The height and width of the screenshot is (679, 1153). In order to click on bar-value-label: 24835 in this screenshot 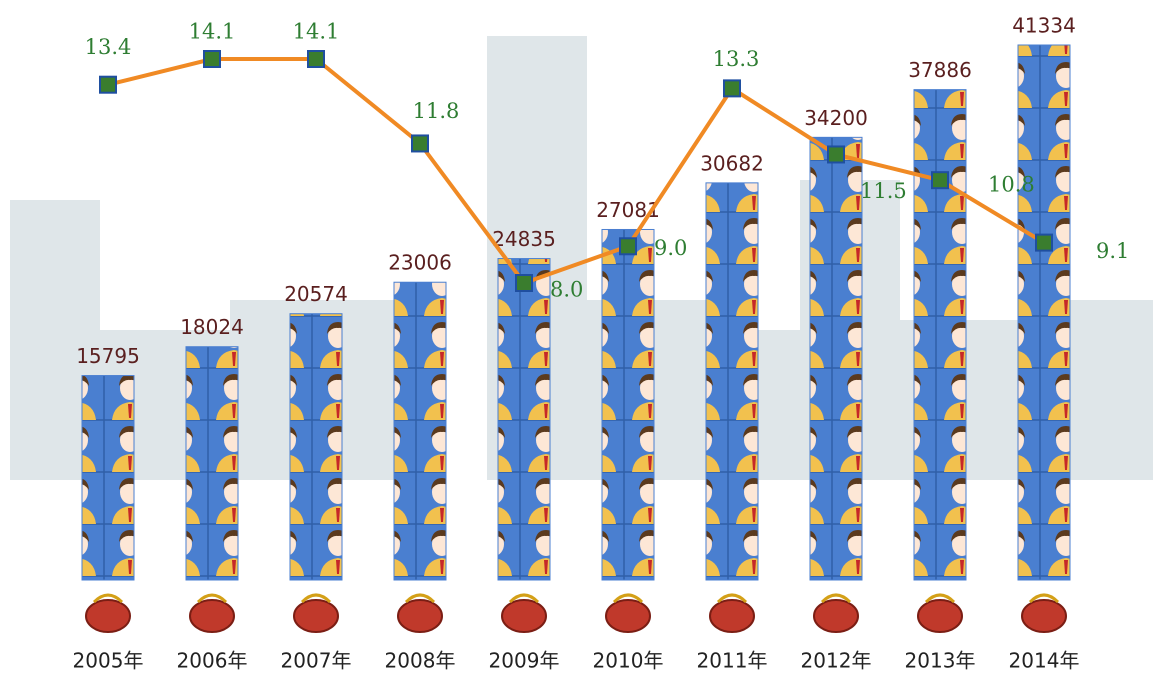, I will do `click(524, 239)`.